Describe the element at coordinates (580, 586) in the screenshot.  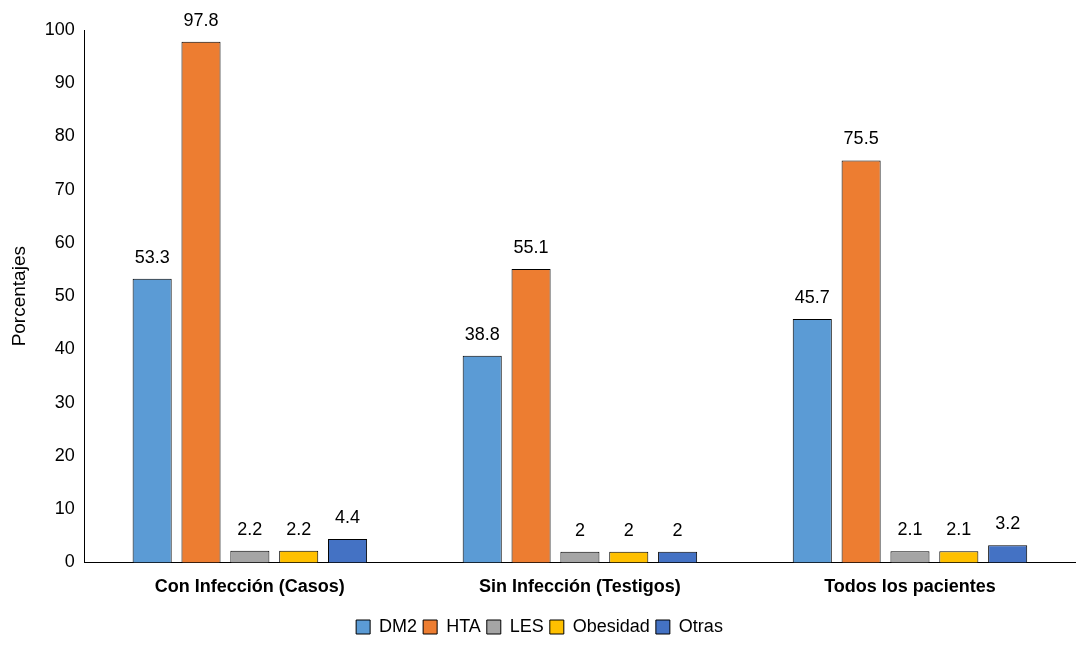
I see `x-tick-label: Sin Infección (Testigos)` at that location.